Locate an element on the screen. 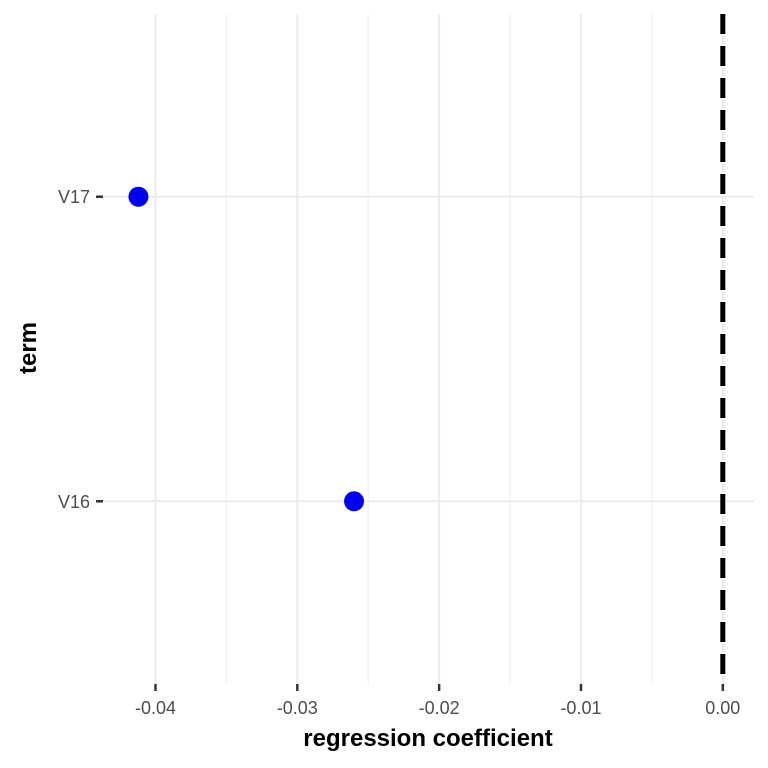  x-axis: -0.04 -0.03 -0.02 -0.01 0.00 is located at coordinates (437, 701).